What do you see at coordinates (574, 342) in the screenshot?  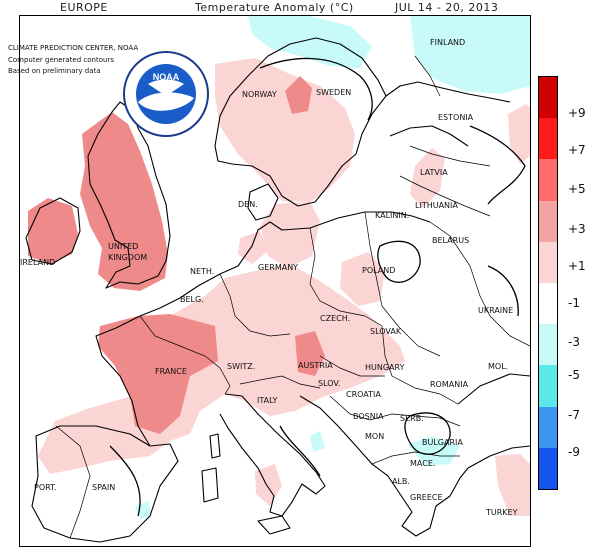 I see `colorbar-label: -3` at bounding box center [574, 342].